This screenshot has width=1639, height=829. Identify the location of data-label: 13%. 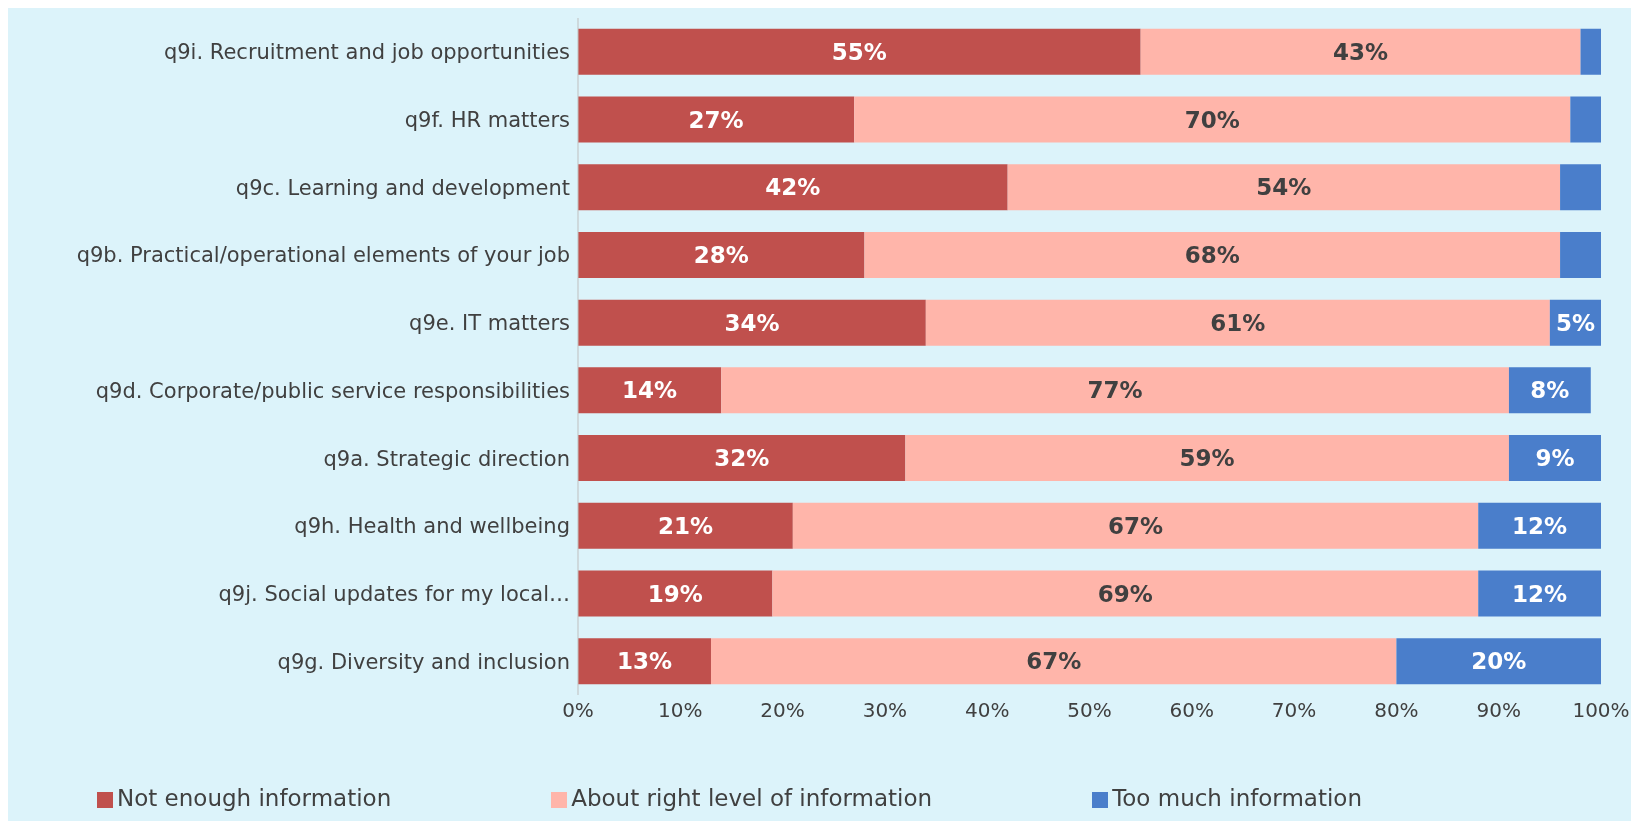
(644, 661).